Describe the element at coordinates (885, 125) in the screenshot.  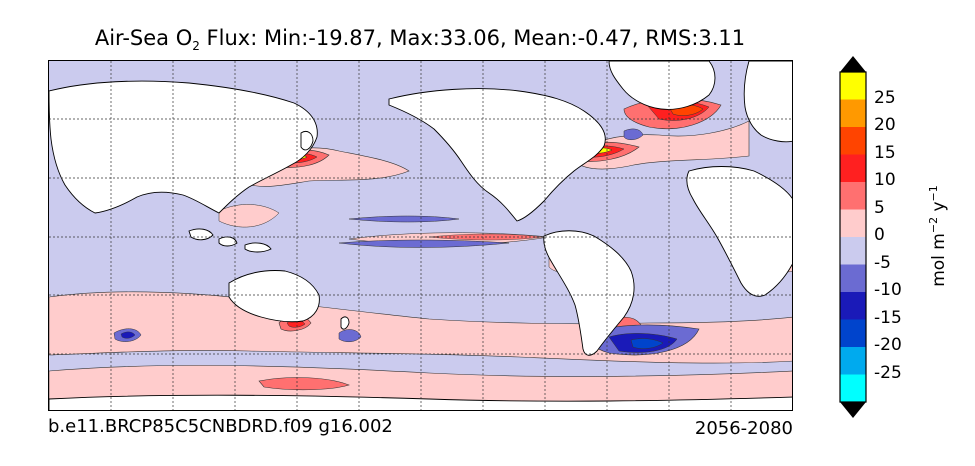
I see `colorbar-tick-label: 20` at that location.